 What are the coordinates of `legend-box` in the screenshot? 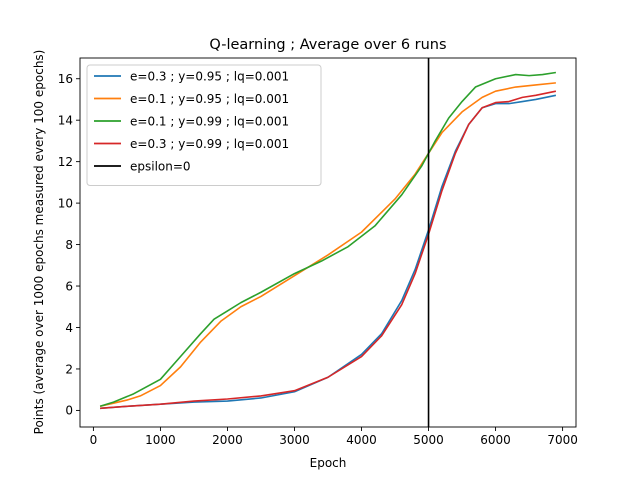 It's located at (204, 125).